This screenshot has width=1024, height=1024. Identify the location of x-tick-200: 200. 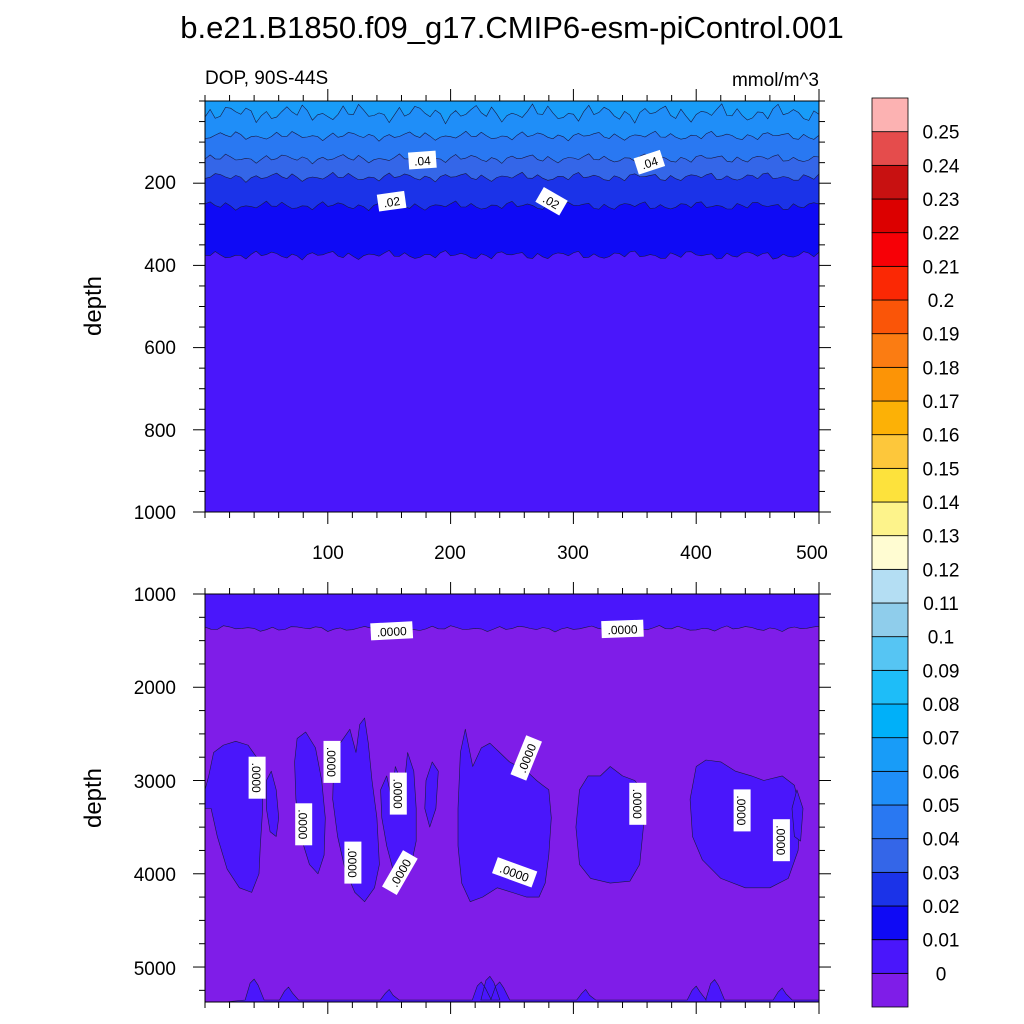
(450, 553).